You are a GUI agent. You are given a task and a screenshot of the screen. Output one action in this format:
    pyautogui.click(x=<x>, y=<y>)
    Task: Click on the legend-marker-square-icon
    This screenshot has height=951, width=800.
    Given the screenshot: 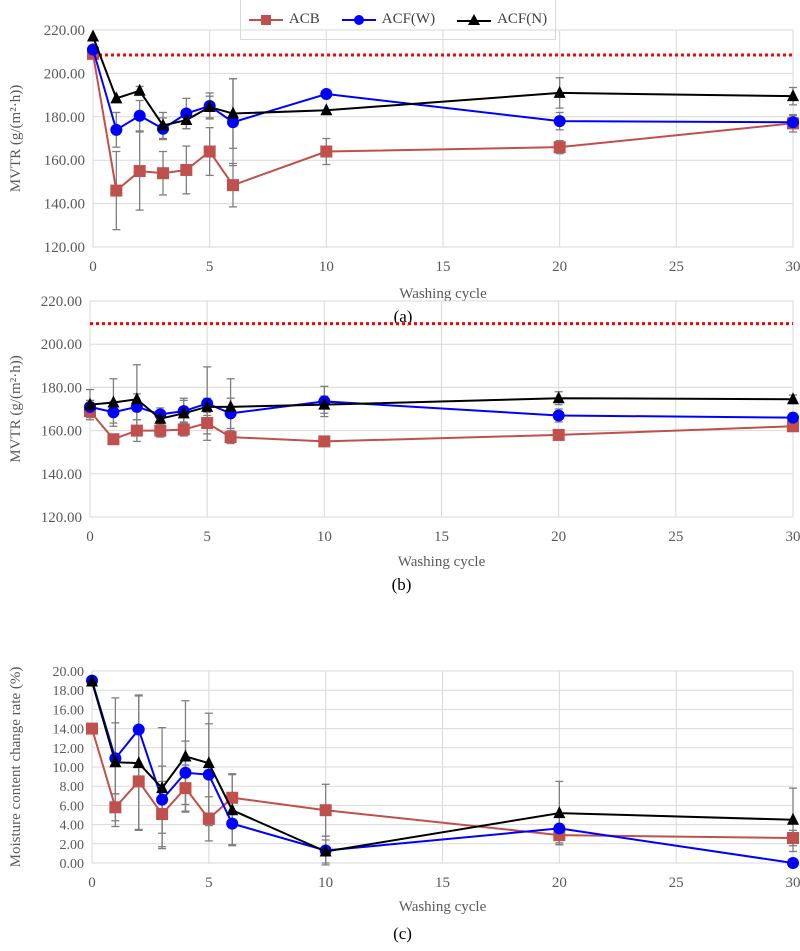 What is the action you would take?
    pyautogui.click(x=266, y=20)
    